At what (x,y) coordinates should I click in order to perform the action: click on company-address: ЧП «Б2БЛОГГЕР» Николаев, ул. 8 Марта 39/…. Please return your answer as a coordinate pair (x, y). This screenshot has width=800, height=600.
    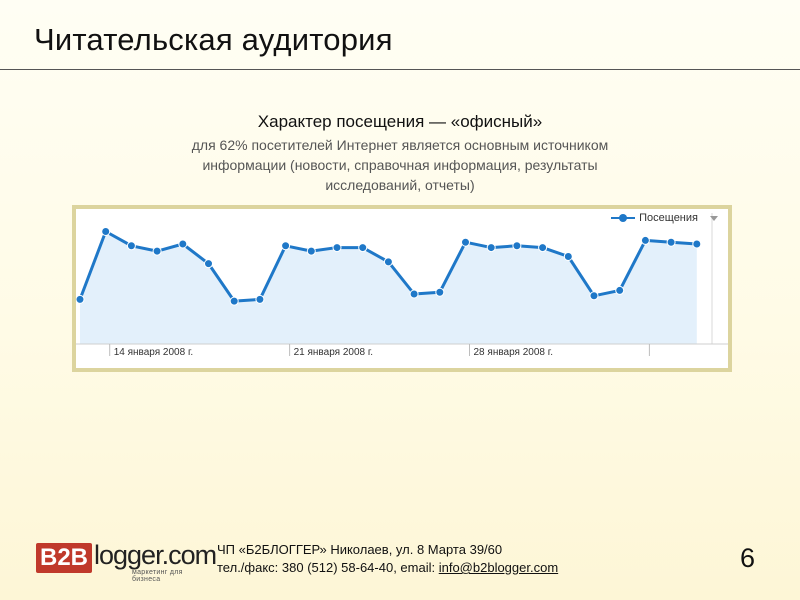
    Looking at the image, I should click on (360, 549).